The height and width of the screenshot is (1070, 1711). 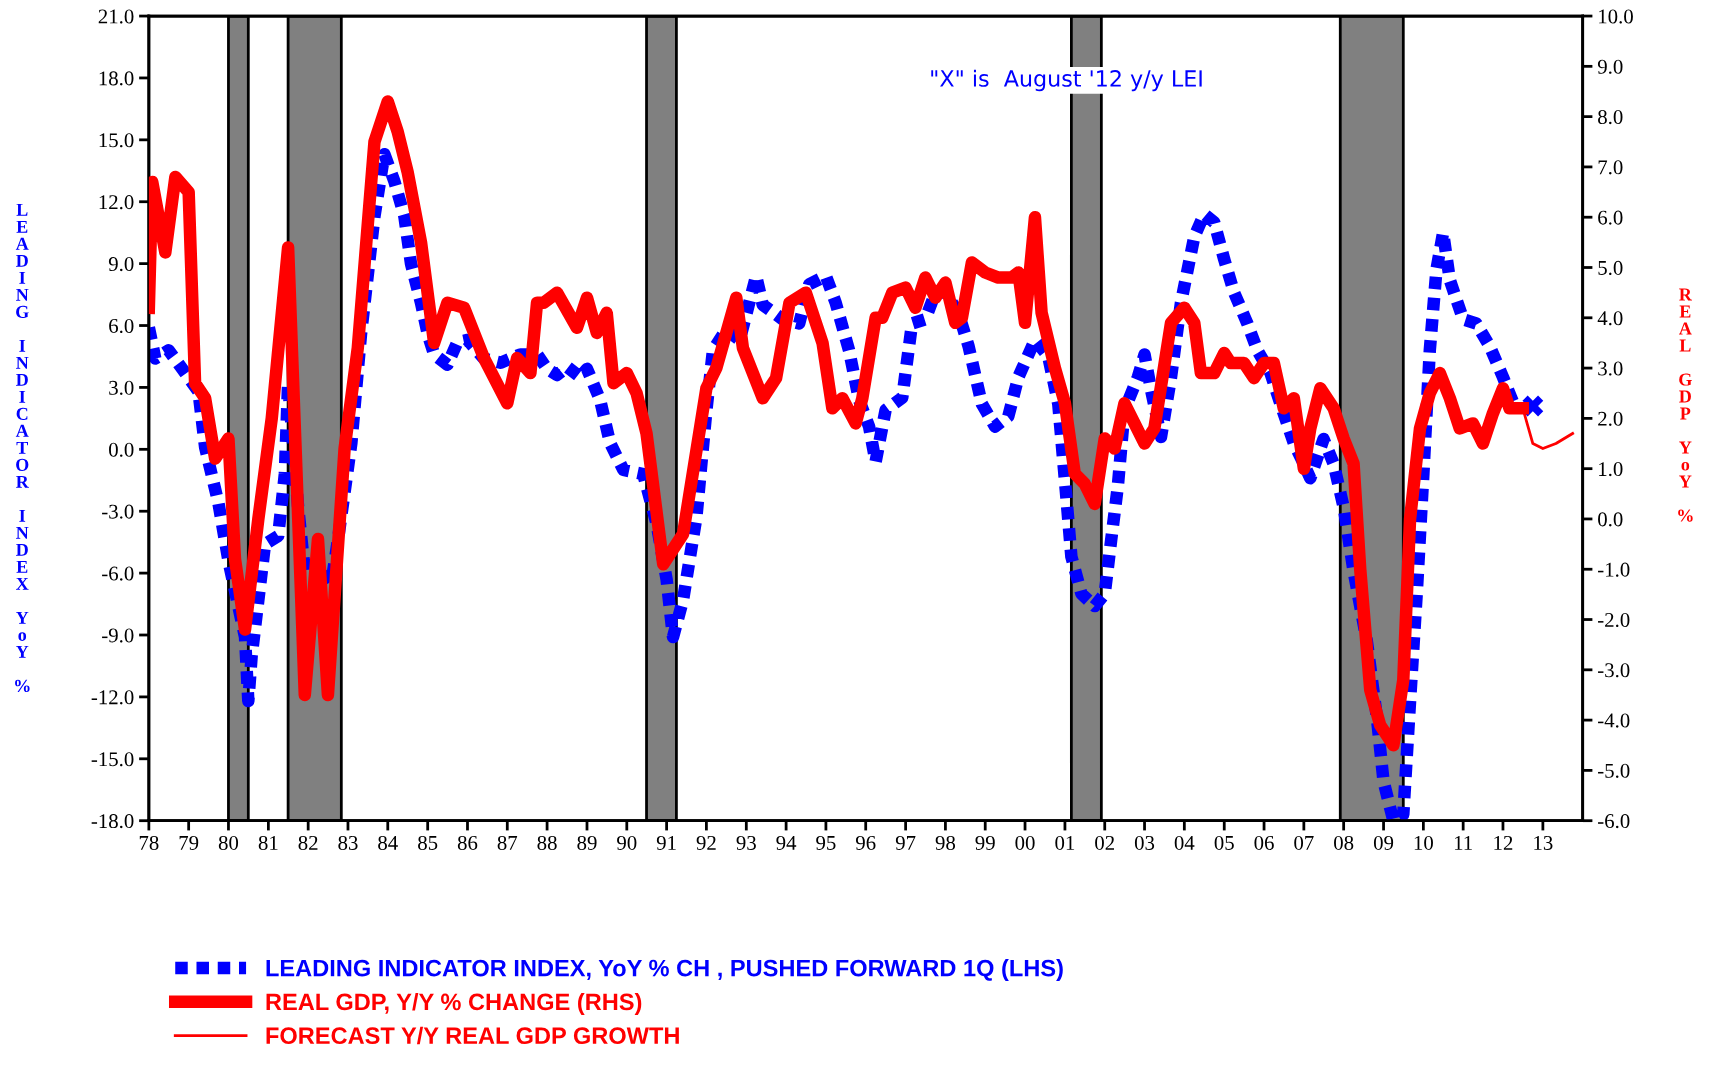 What do you see at coordinates (1610, 519) in the screenshot?
I see `y2-tick-label: 0.0` at bounding box center [1610, 519].